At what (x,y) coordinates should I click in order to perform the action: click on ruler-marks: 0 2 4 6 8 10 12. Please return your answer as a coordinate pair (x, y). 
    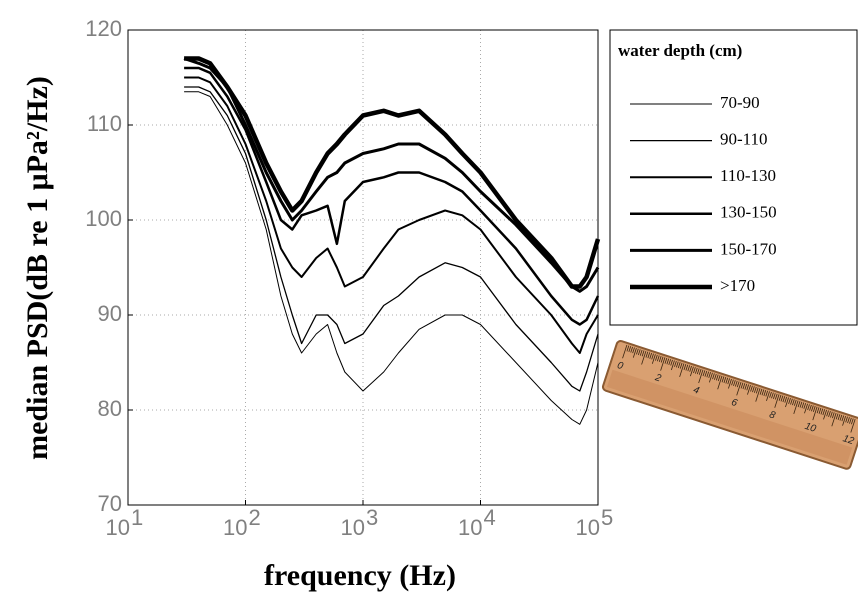
    Looking at the image, I should click on (736, 395).